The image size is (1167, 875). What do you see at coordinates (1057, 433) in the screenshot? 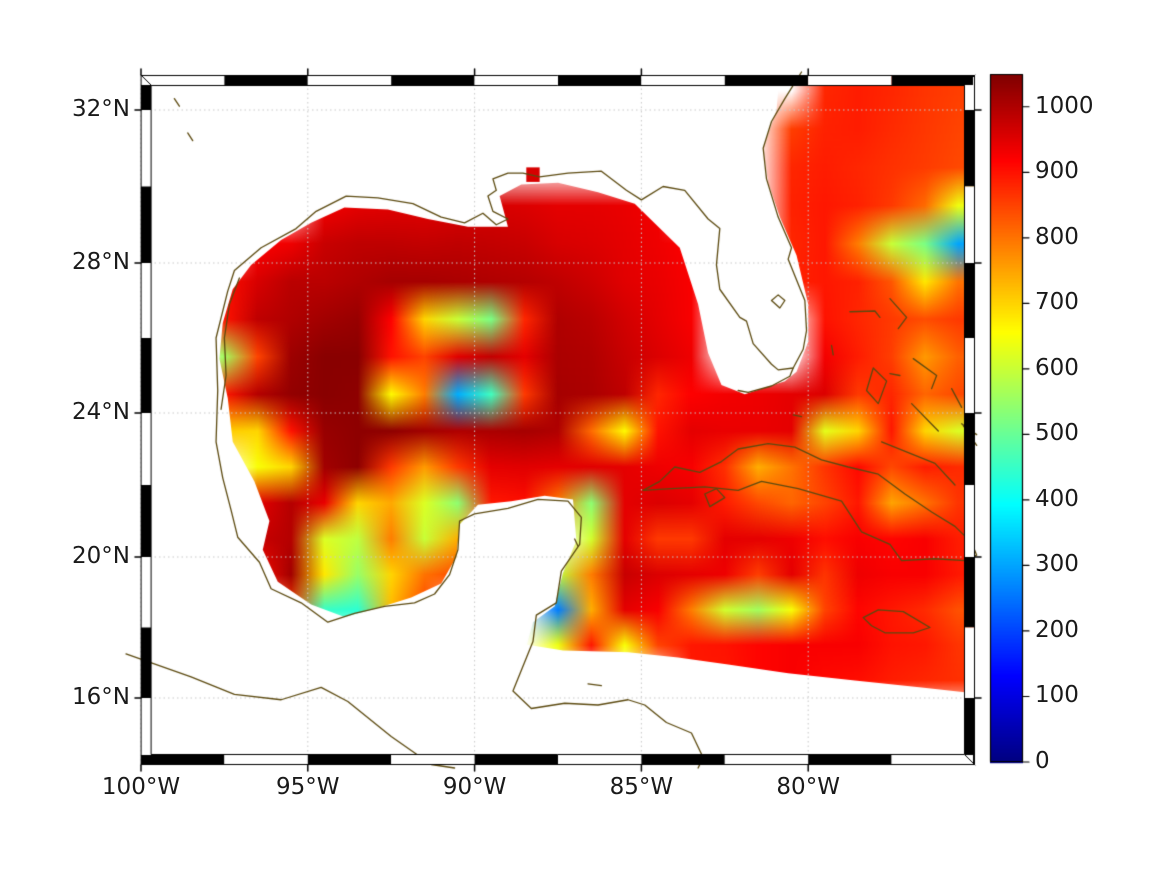
I see `colorbar-tick-label: 500` at bounding box center [1057, 433].